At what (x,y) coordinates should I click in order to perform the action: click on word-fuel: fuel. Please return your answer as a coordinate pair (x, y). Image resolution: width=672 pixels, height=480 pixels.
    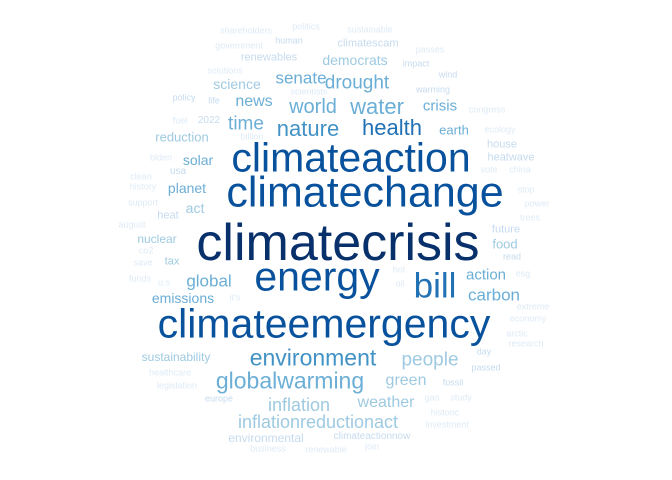
    Looking at the image, I should click on (180, 120).